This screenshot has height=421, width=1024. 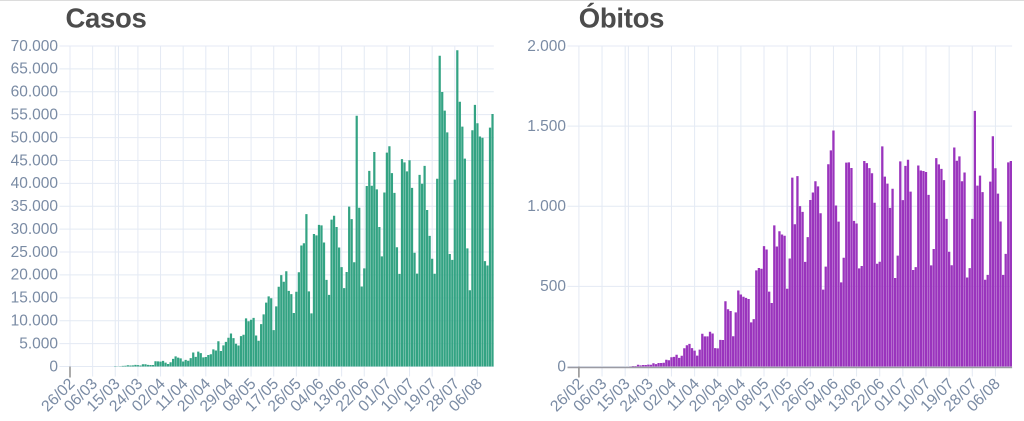 I want to click on svg-text: 50.000, so click(x=35, y=137).